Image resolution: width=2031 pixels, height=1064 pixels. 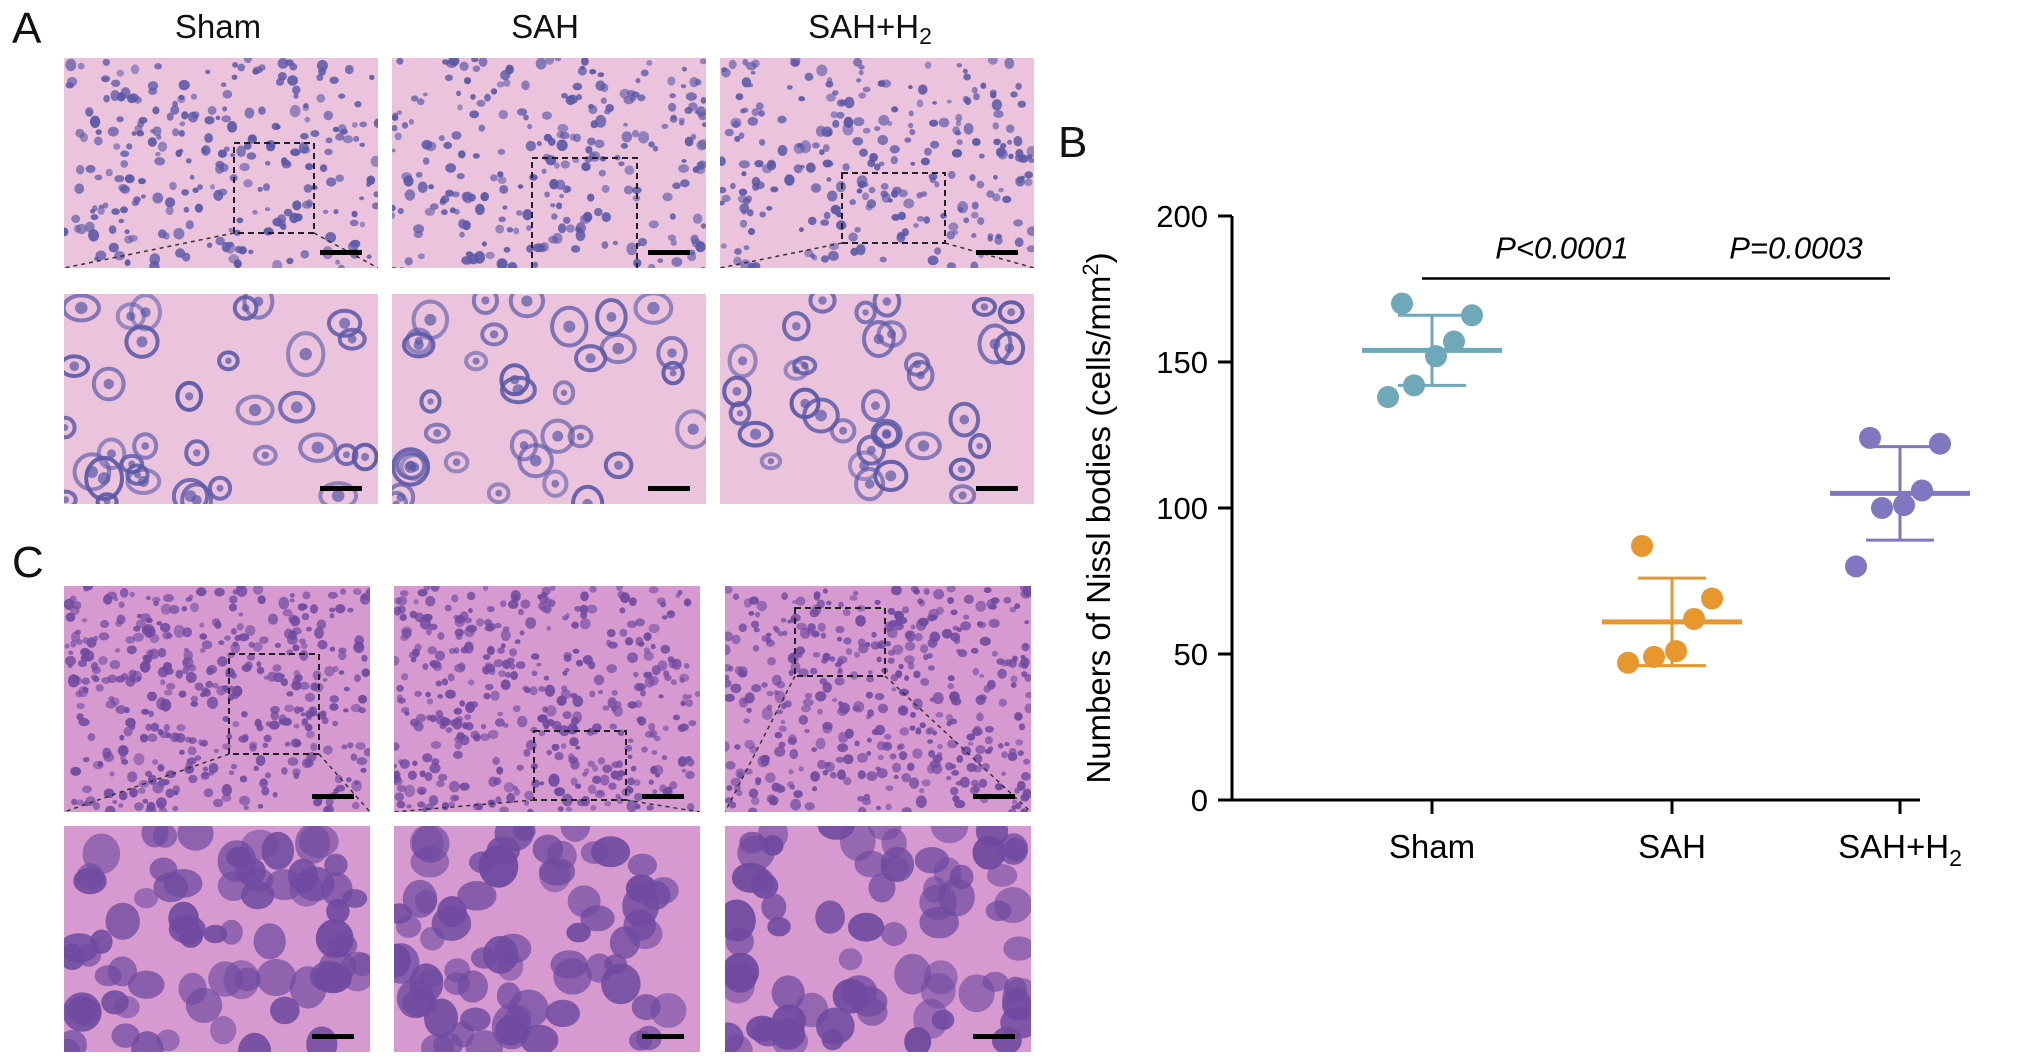 I want to click on he-sah-zoom, so click(x=547, y=939).